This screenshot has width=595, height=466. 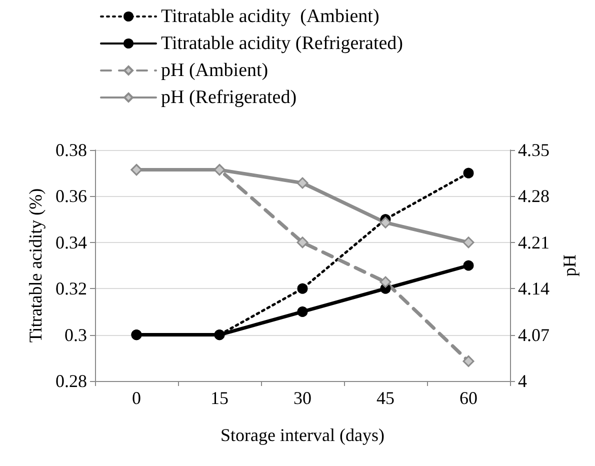 I want to click on y2-tick-label: 4.14, so click(x=534, y=288).